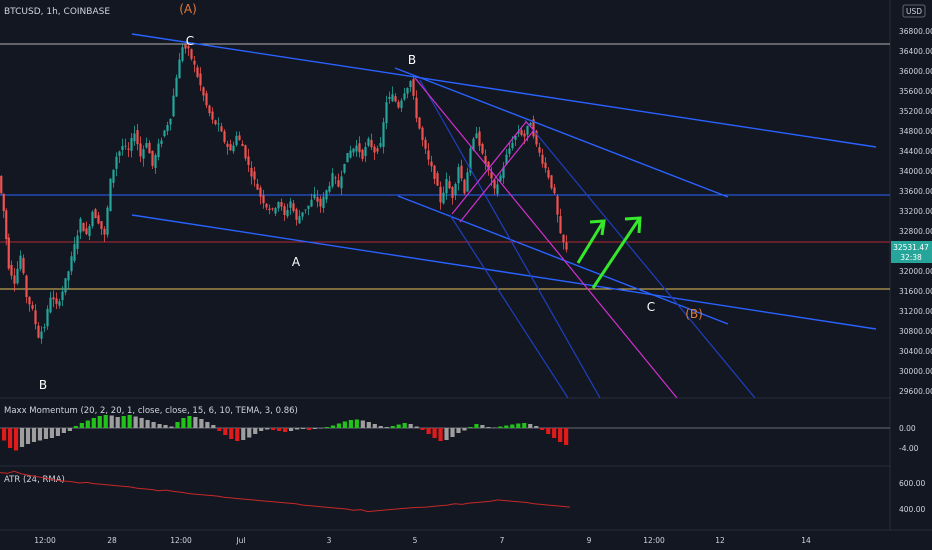  What do you see at coordinates (915, 351) in the screenshot?
I see `price-tick-label: 30400.00` at bounding box center [915, 351].